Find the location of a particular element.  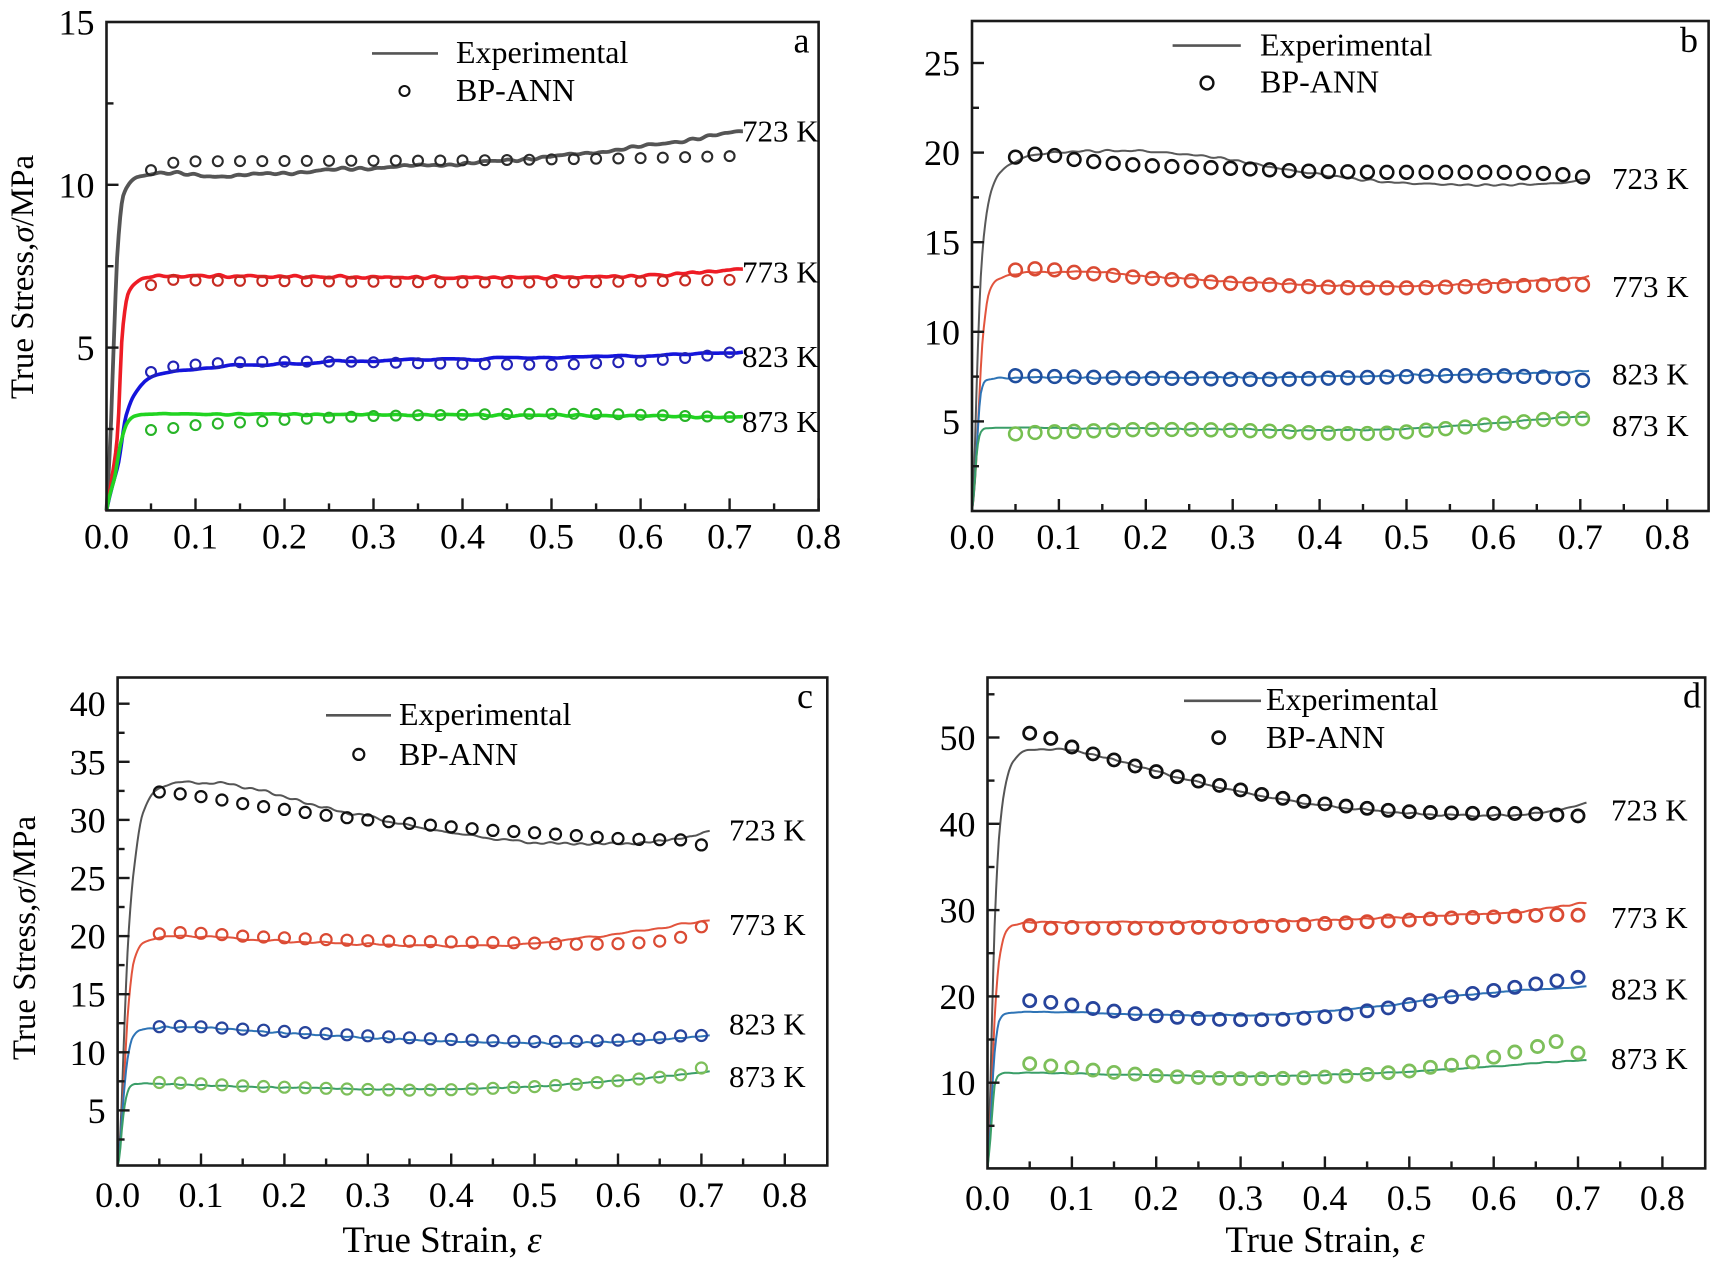

svg-text: d is located at coordinates (1692, 696).